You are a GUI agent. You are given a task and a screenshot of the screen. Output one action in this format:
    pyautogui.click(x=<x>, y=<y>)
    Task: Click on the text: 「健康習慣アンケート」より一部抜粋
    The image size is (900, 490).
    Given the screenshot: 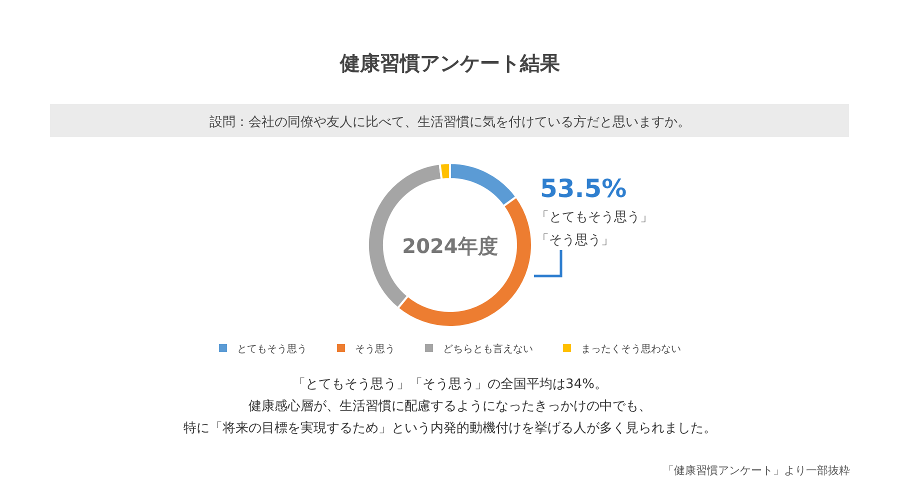 What is the action you would take?
    pyautogui.click(x=756, y=470)
    